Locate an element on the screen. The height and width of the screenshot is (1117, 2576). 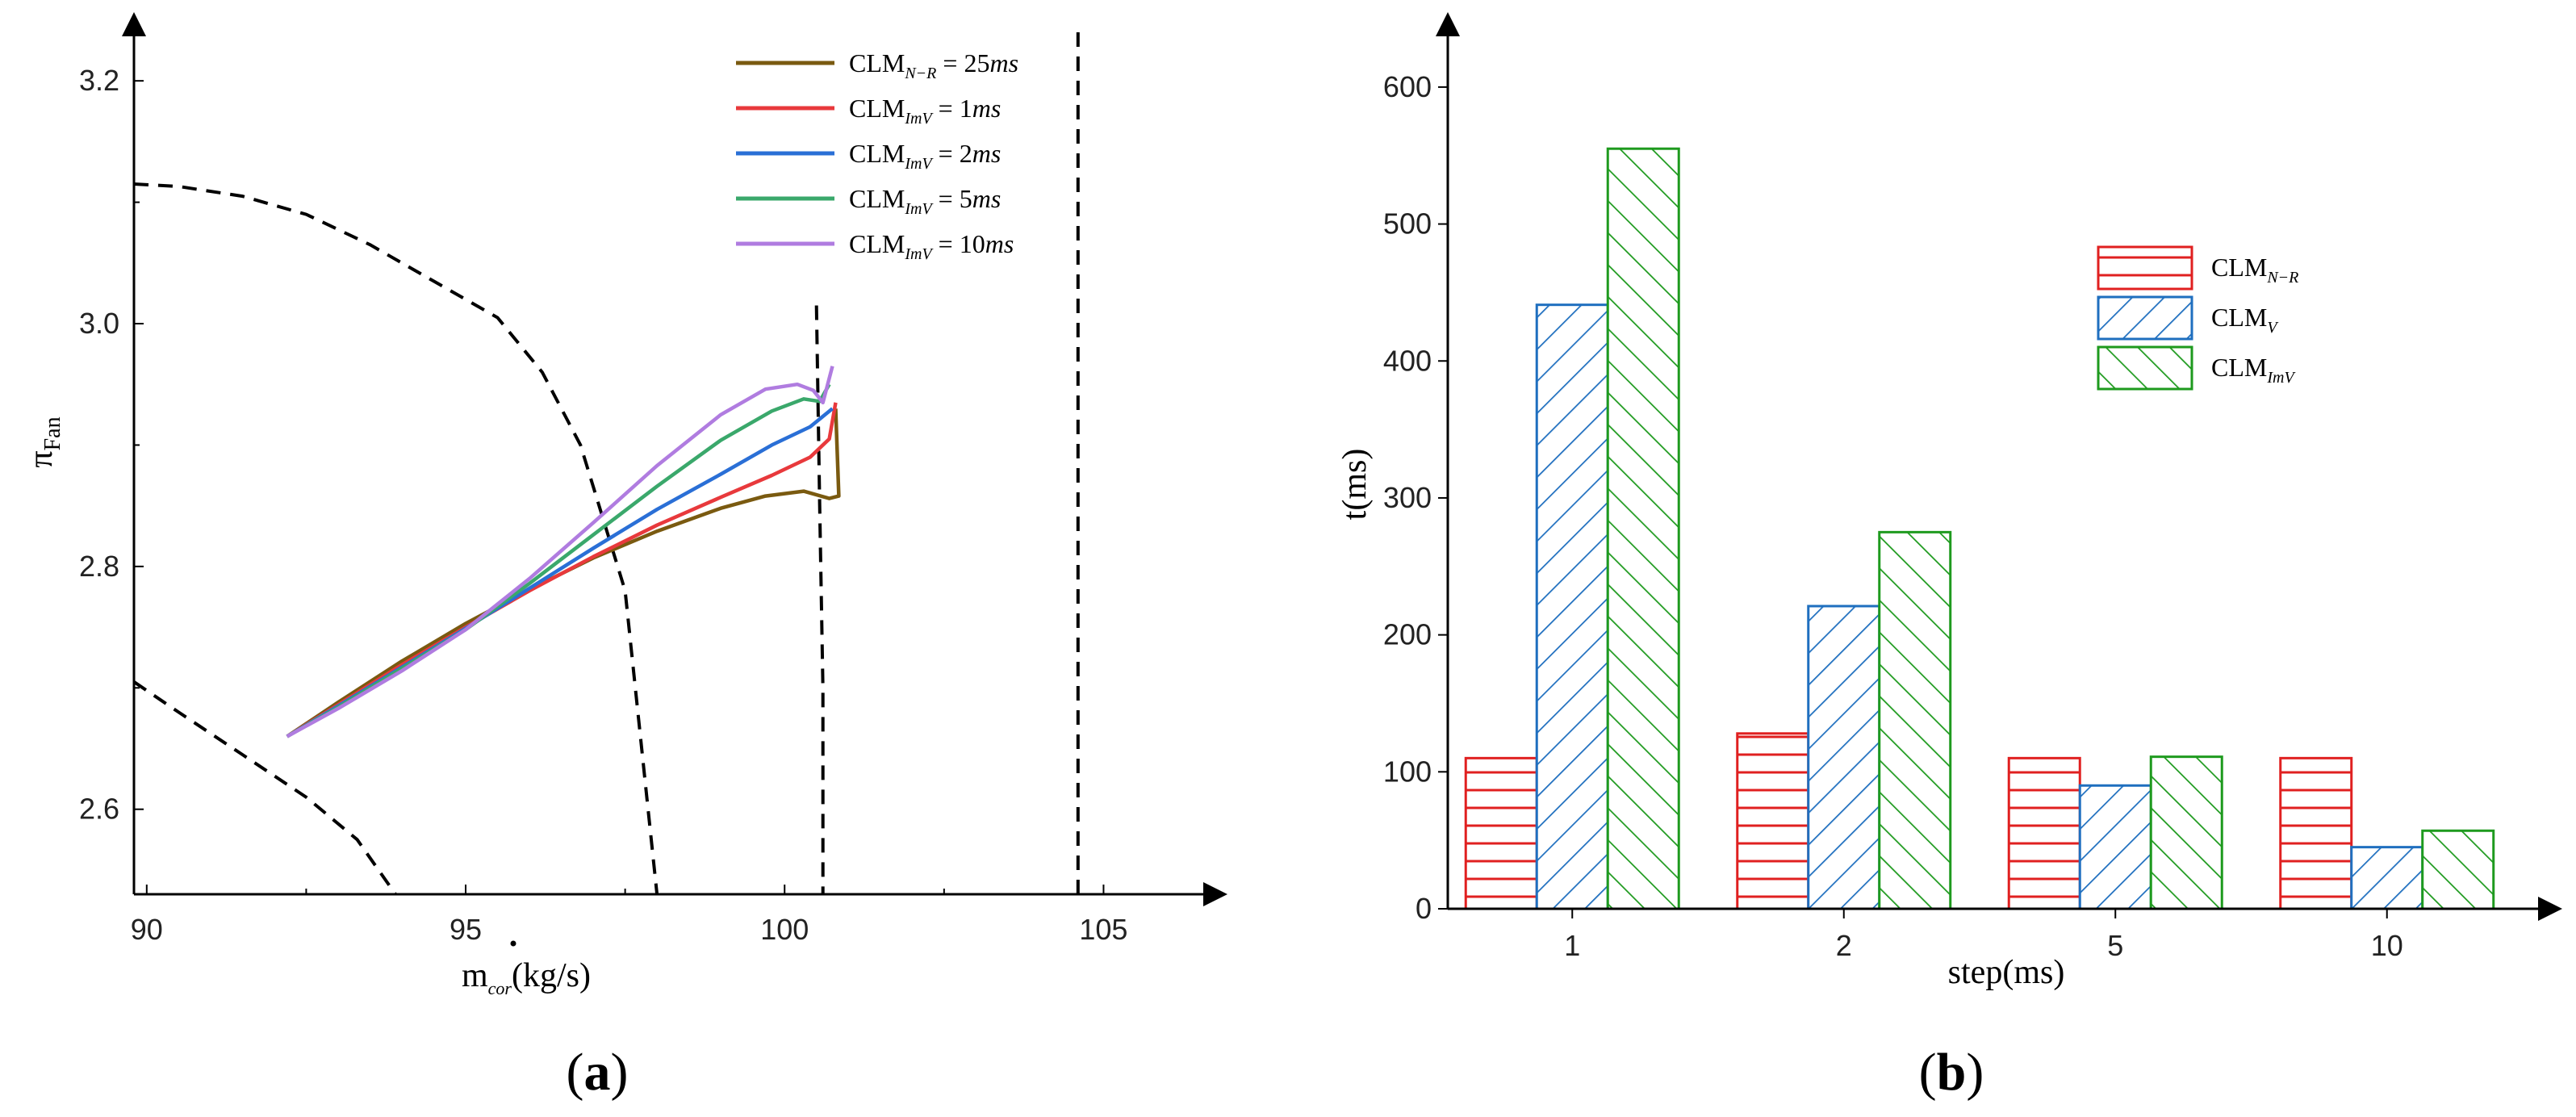
x-tick-label: 2 is located at coordinates (1844, 945).